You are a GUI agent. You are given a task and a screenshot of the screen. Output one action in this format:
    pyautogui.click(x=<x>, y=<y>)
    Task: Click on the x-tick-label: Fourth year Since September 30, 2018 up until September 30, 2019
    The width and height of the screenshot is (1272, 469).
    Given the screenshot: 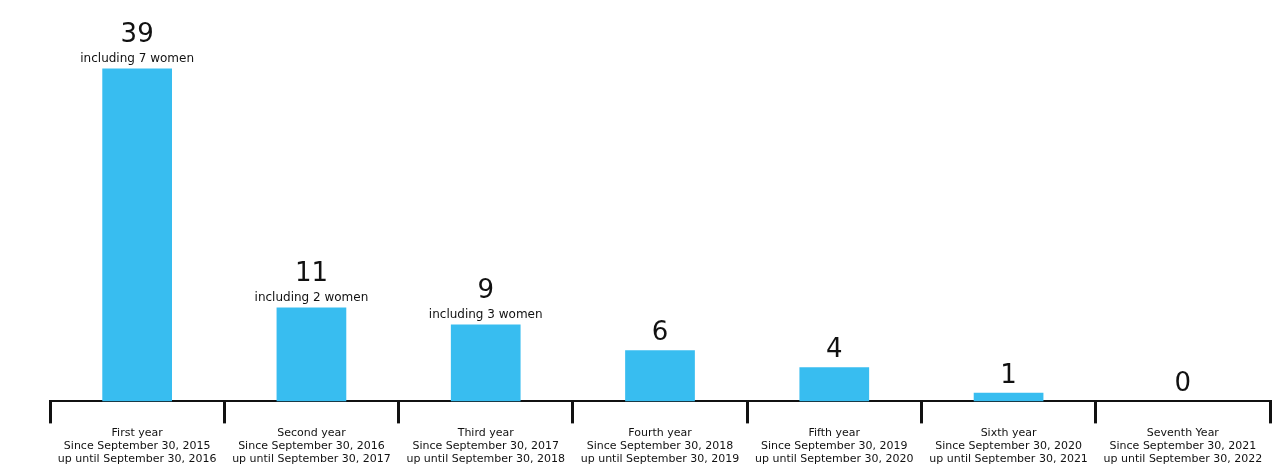 What is the action you would take?
    pyautogui.click(x=660, y=445)
    